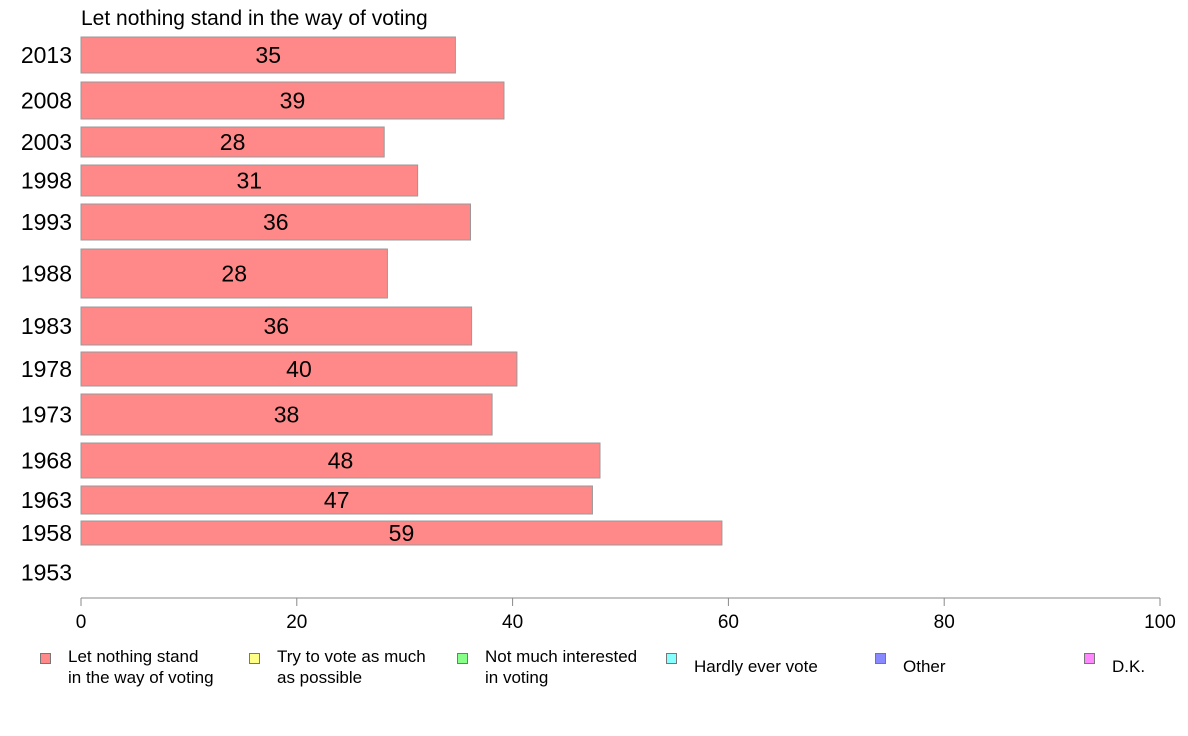 Image resolution: width=1188 pixels, height=736 pixels. What do you see at coordinates (46, 274) in the screenshot?
I see `category-label: 1988` at bounding box center [46, 274].